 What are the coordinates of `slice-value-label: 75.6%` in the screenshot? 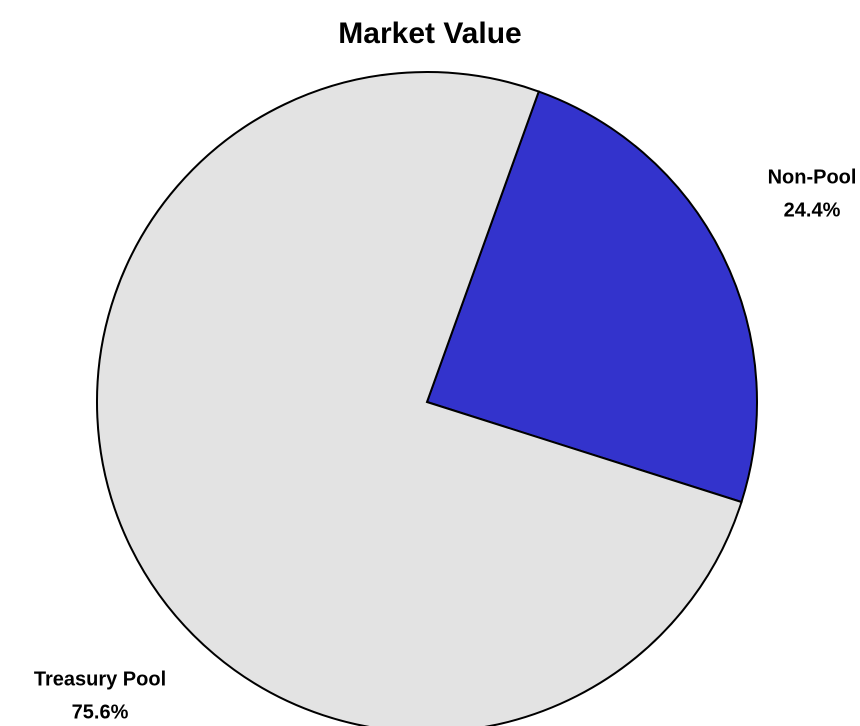 It's located at (100, 712).